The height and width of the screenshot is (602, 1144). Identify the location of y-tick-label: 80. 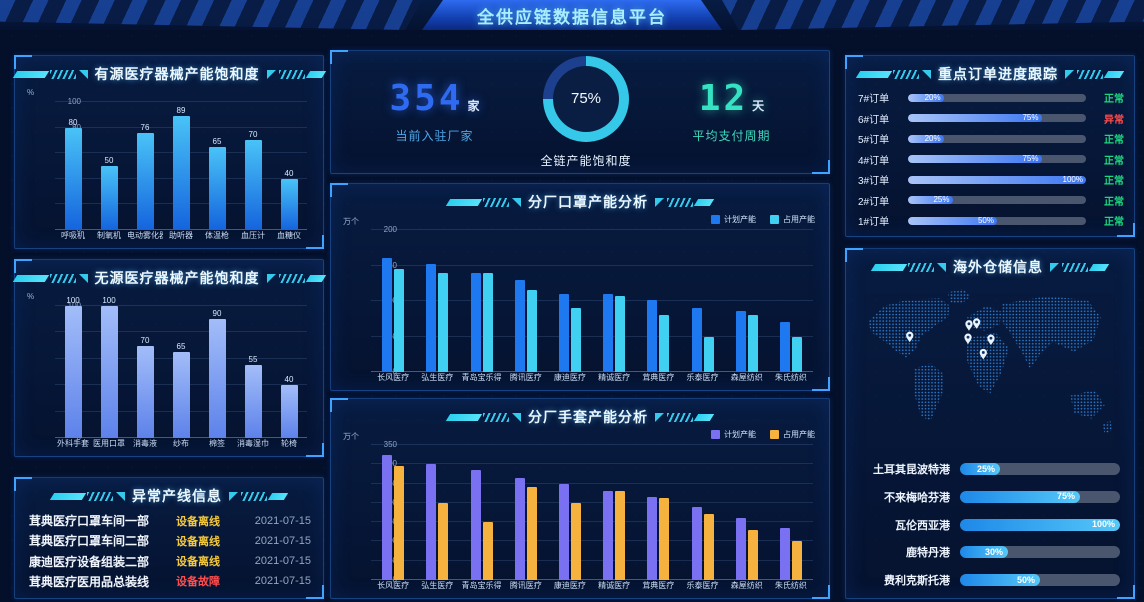
(76, 127).